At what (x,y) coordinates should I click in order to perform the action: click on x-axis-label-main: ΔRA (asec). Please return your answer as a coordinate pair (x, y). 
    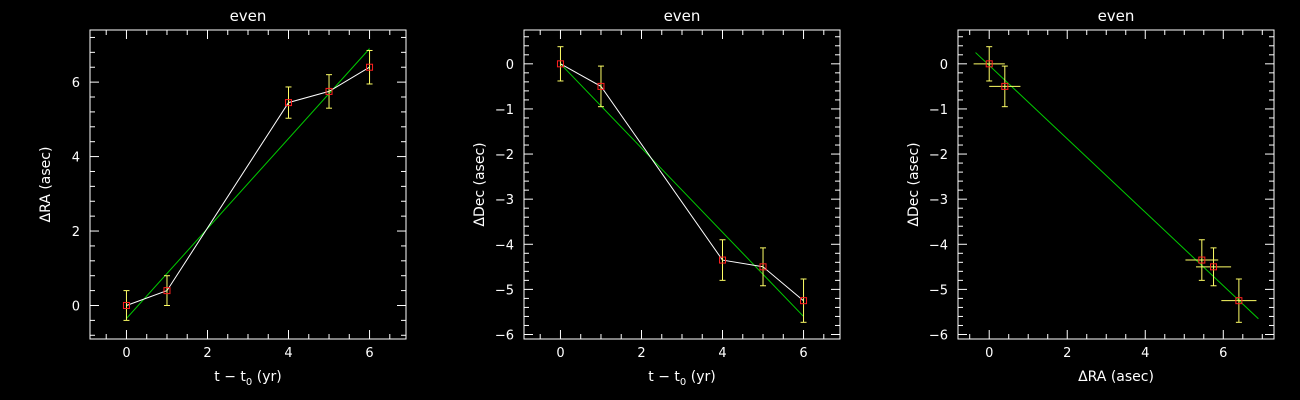
    Looking at the image, I should click on (1116, 377).